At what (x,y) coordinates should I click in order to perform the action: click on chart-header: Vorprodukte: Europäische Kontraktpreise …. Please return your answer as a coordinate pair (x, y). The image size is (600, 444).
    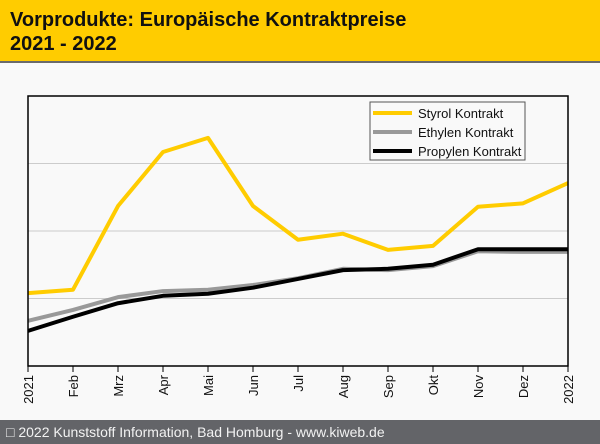
    Looking at the image, I should click on (300, 31).